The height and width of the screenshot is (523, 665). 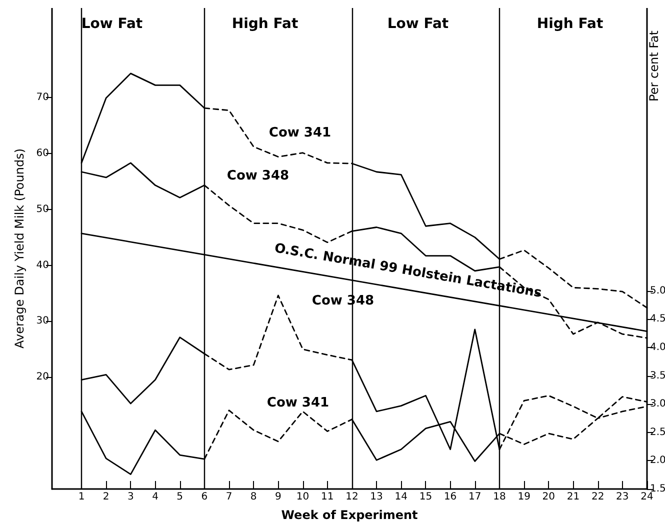 What do you see at coordinates (475, 497) in the screenshot?
I see `x-tick-label: 17` at bounding box center [475, 497].